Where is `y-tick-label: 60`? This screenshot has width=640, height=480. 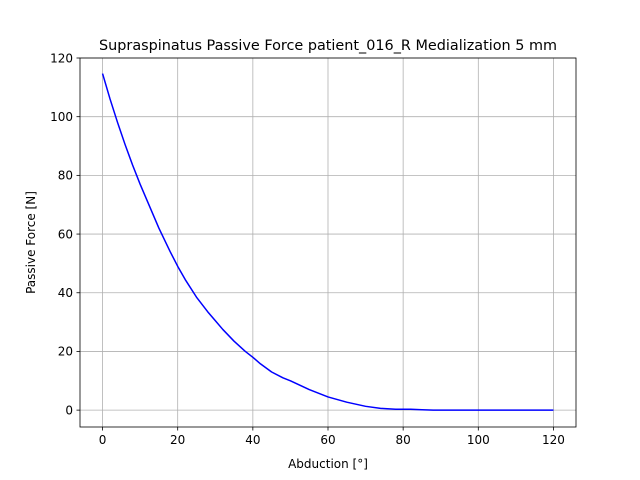 y-tick-label: 60 is located at coordinates (65, 234).